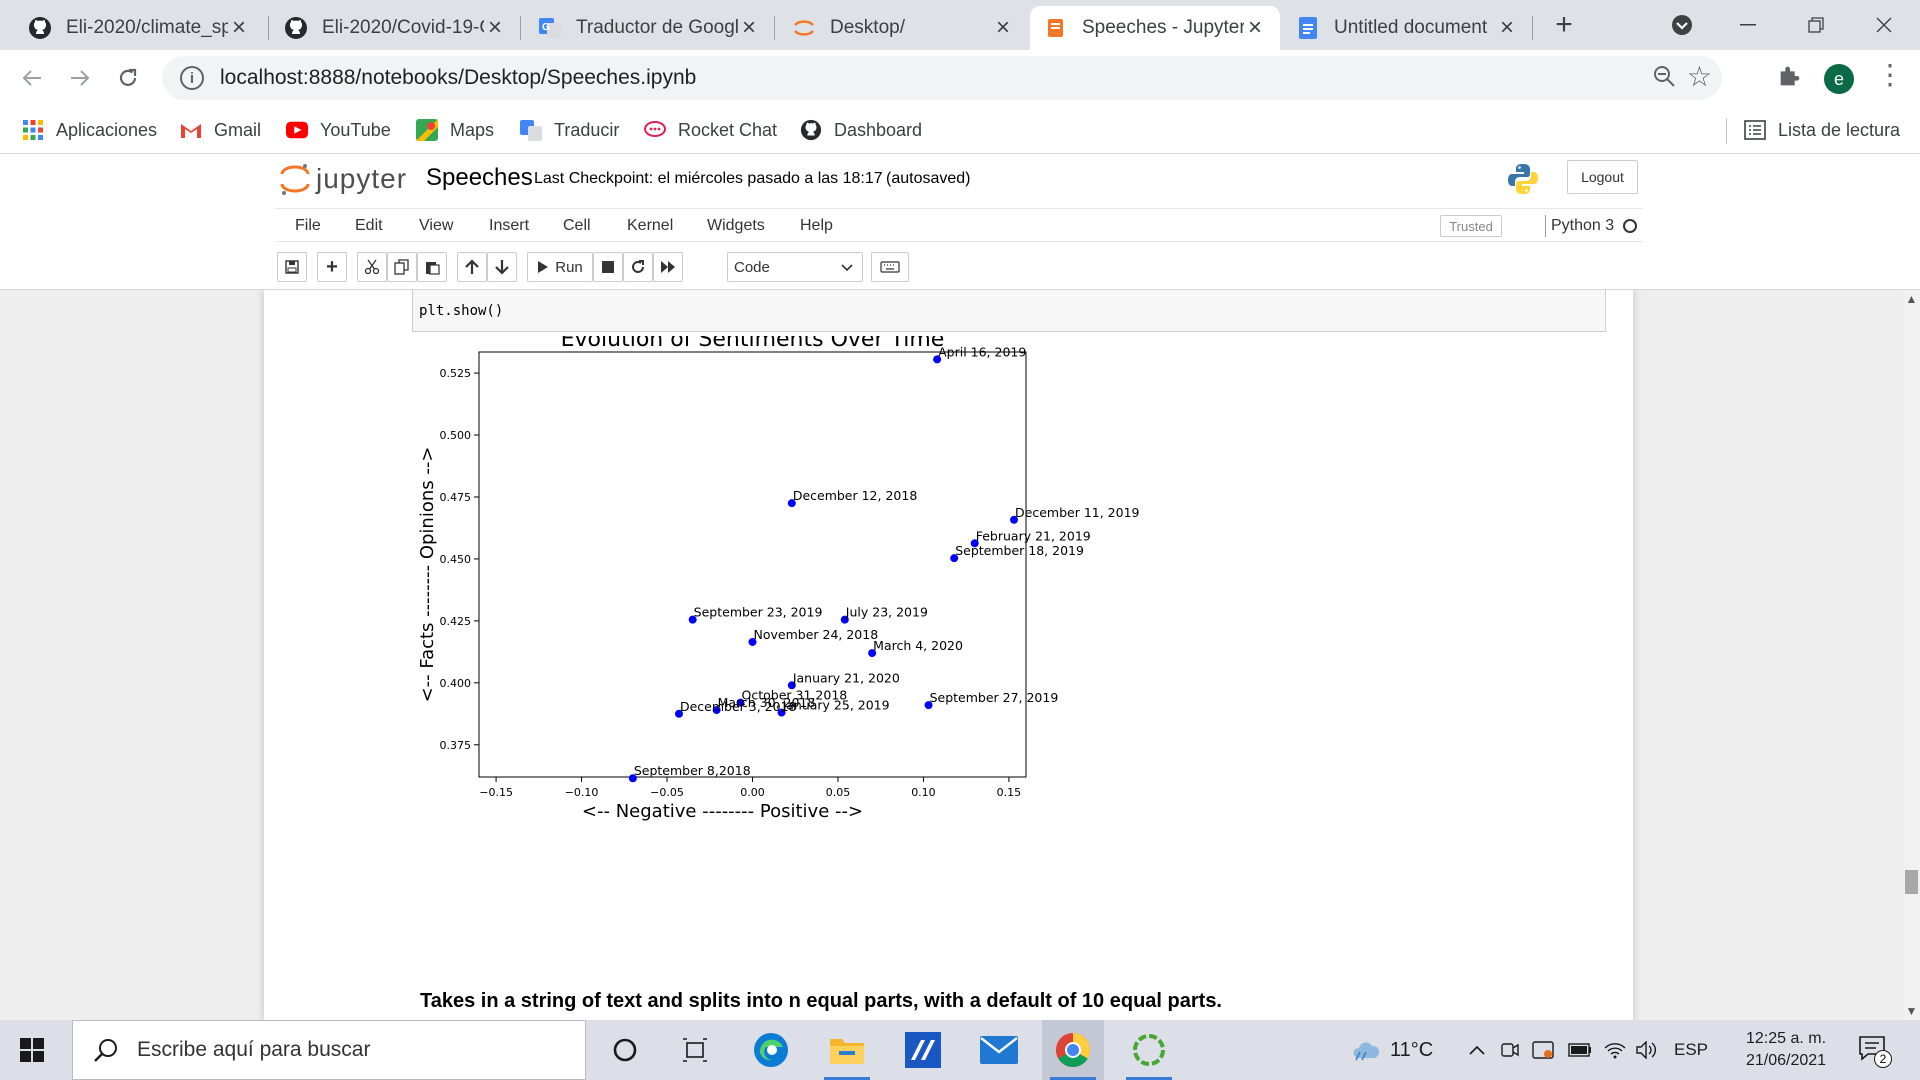  What do you see at coordinates (1510, 1050) in the screenshot?
I see `meet-now-icon` at bounding box center [1510, 1050].